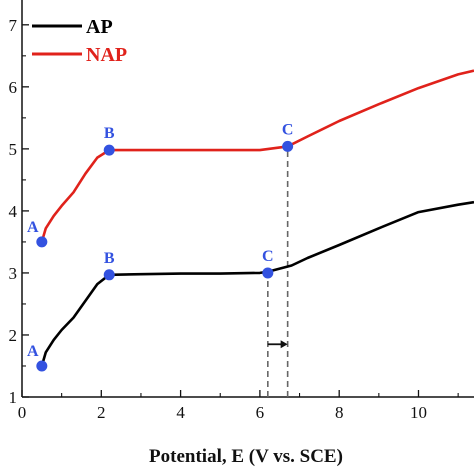 Image resolution: width=474 pixels, height=474 pixels. What do you see at coordinates (260, 412) in the screenshot?
I see `x-tick-label: 6` at bounding box center [260, 412].